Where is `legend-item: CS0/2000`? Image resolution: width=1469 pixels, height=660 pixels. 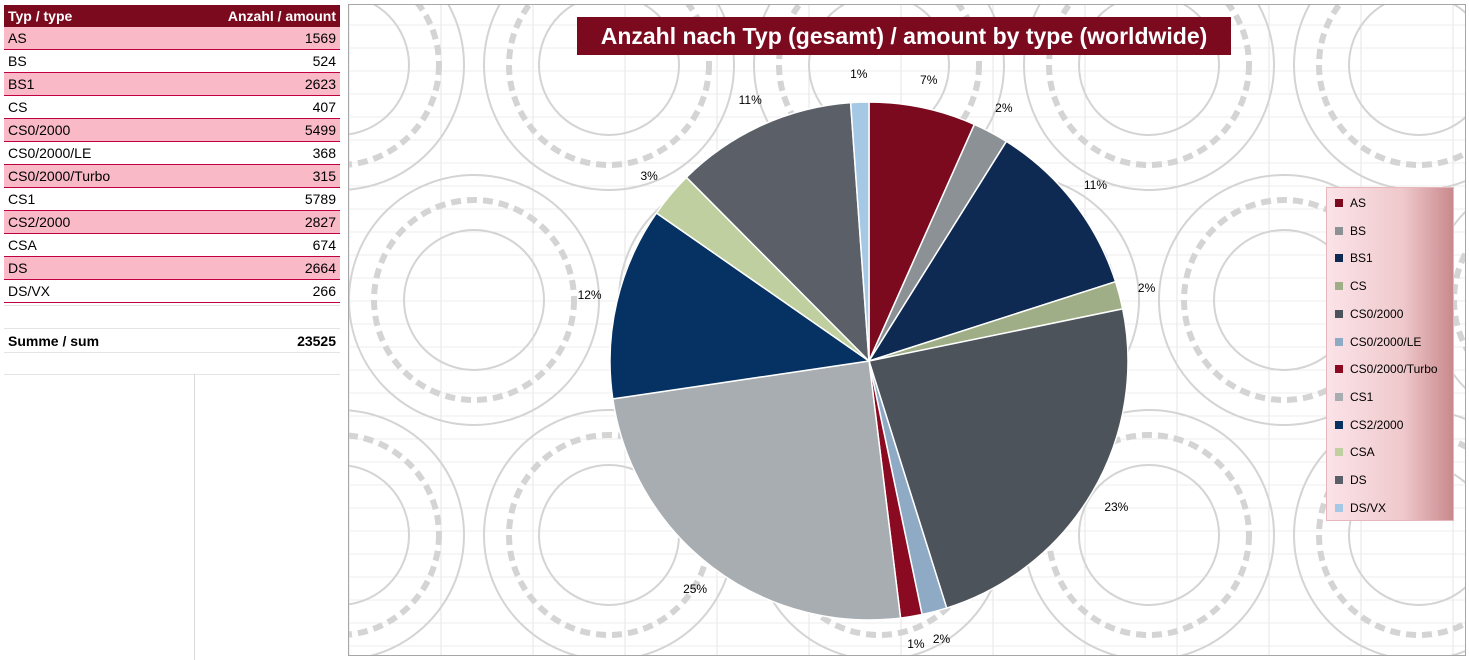 legend-item: CS0/2000 is located at coordinates (1369, 314).